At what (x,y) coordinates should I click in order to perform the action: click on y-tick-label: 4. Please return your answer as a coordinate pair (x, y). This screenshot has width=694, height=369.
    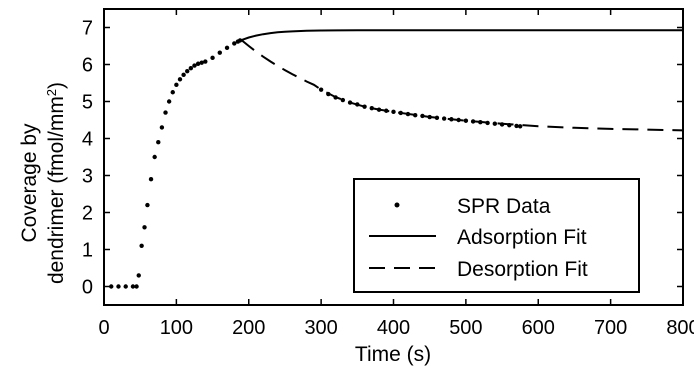
    Looking at the image, I should click on (87, 140).